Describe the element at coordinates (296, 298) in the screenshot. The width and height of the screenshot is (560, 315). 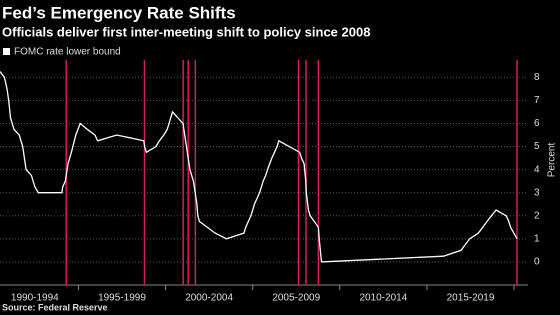
I see `x-tick-label: 2005-2009` at that location.